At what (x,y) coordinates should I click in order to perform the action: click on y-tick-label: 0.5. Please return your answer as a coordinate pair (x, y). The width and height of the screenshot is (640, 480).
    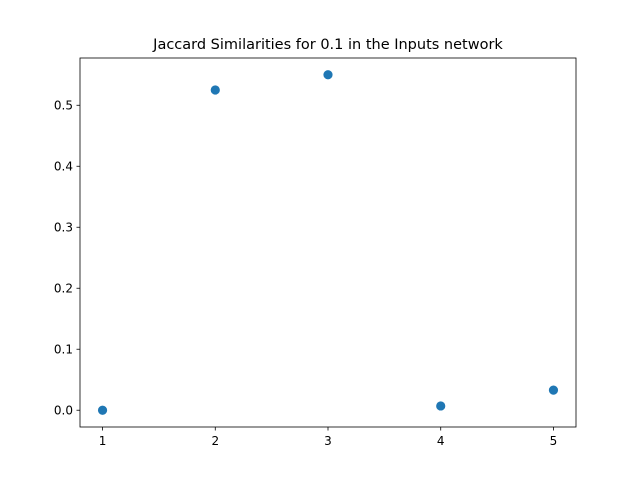
    Looking at the image, I should click on (63, 106).